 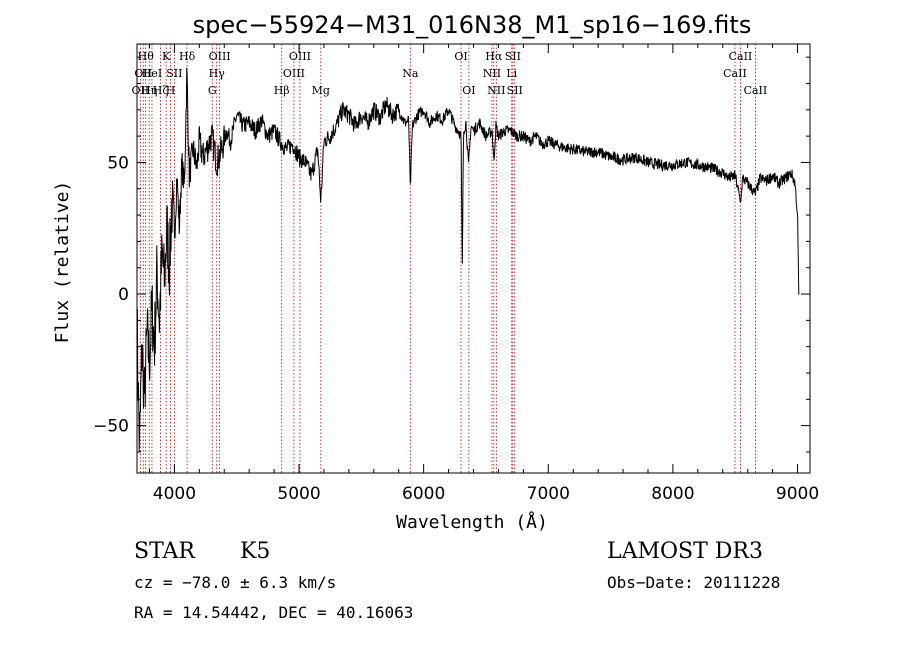 I want to click on line-mark-label-19: OI, so click(x=468, y=90).